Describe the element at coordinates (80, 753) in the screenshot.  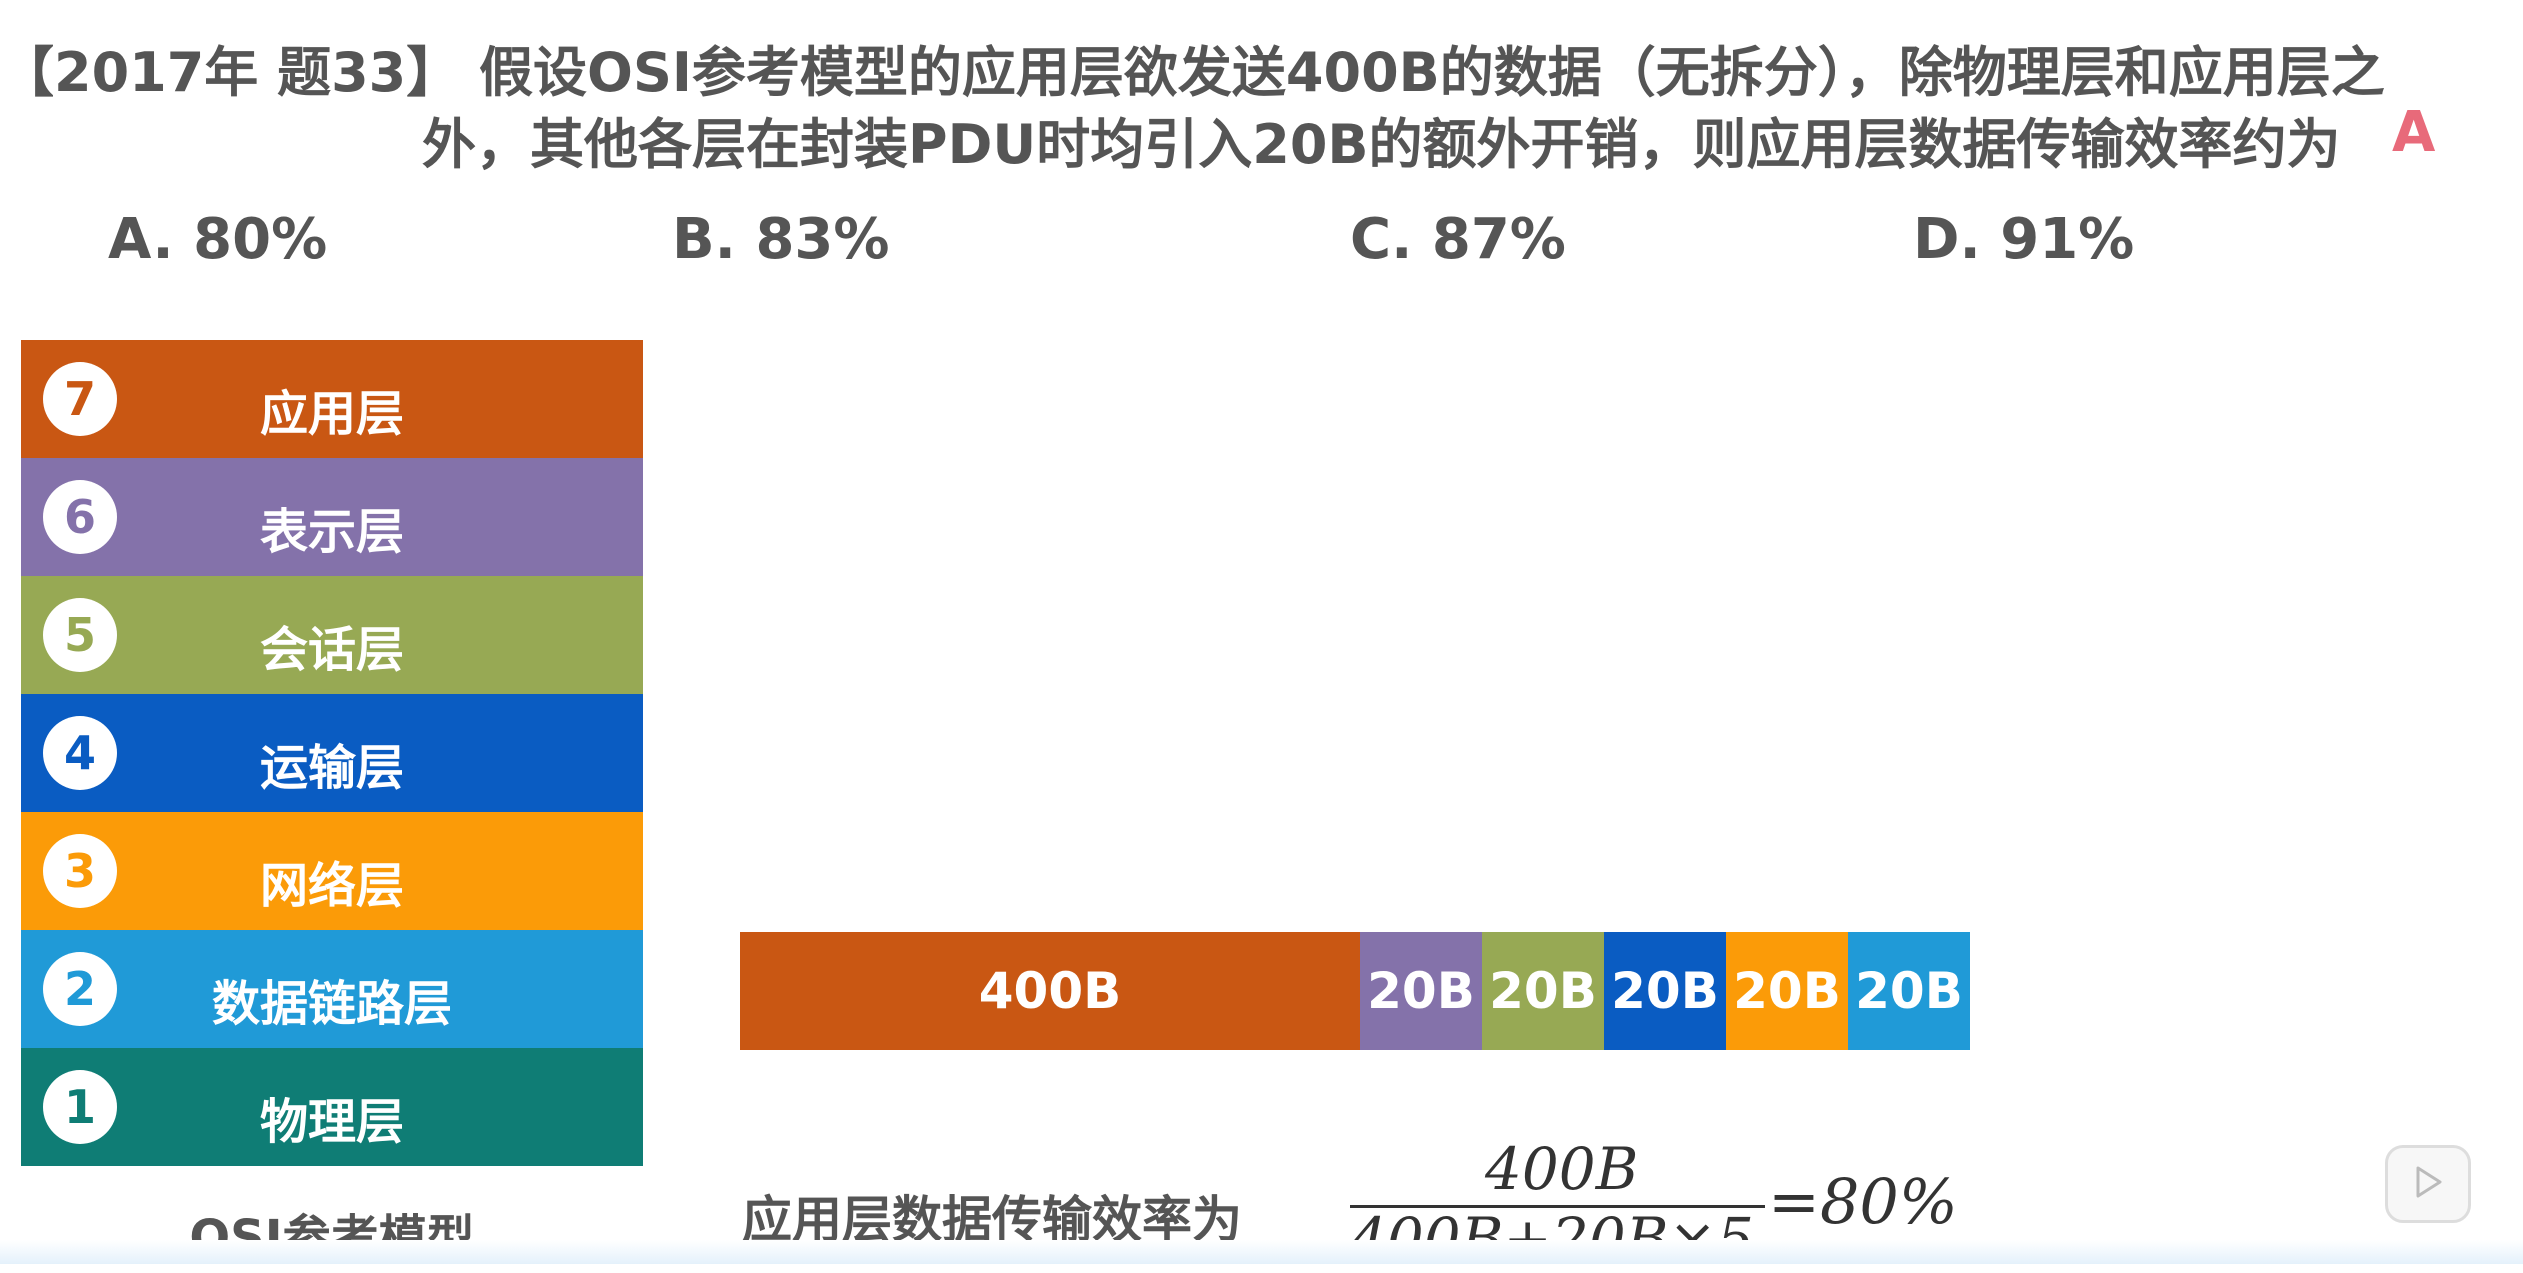
I see `layer-number-badge: 4` at that location.